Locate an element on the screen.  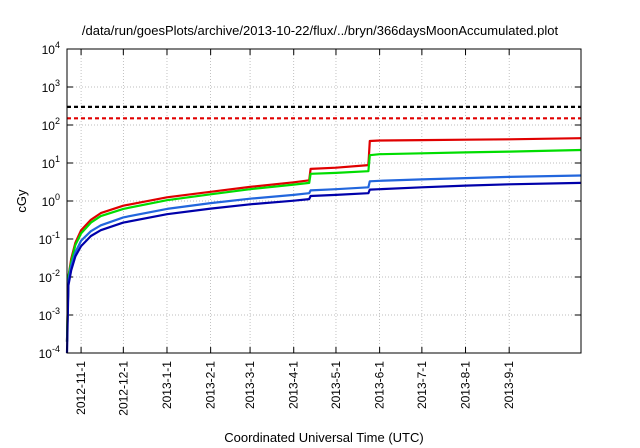
y-tick-label: 10⁰ is located at coordinates (51, 200).